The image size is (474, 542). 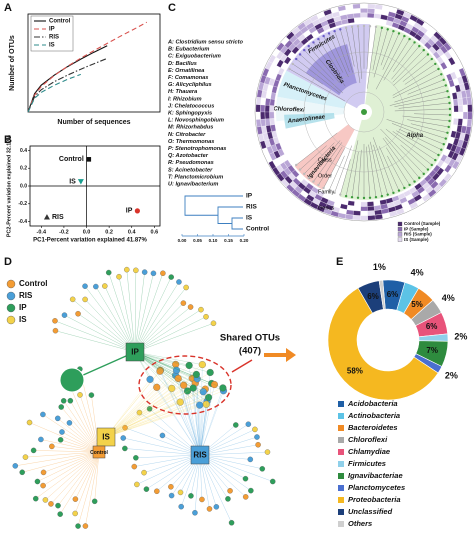 I want to click on y-axis-title: PC2-Percent variation explained 32.12%, so click(x=9, y=186).